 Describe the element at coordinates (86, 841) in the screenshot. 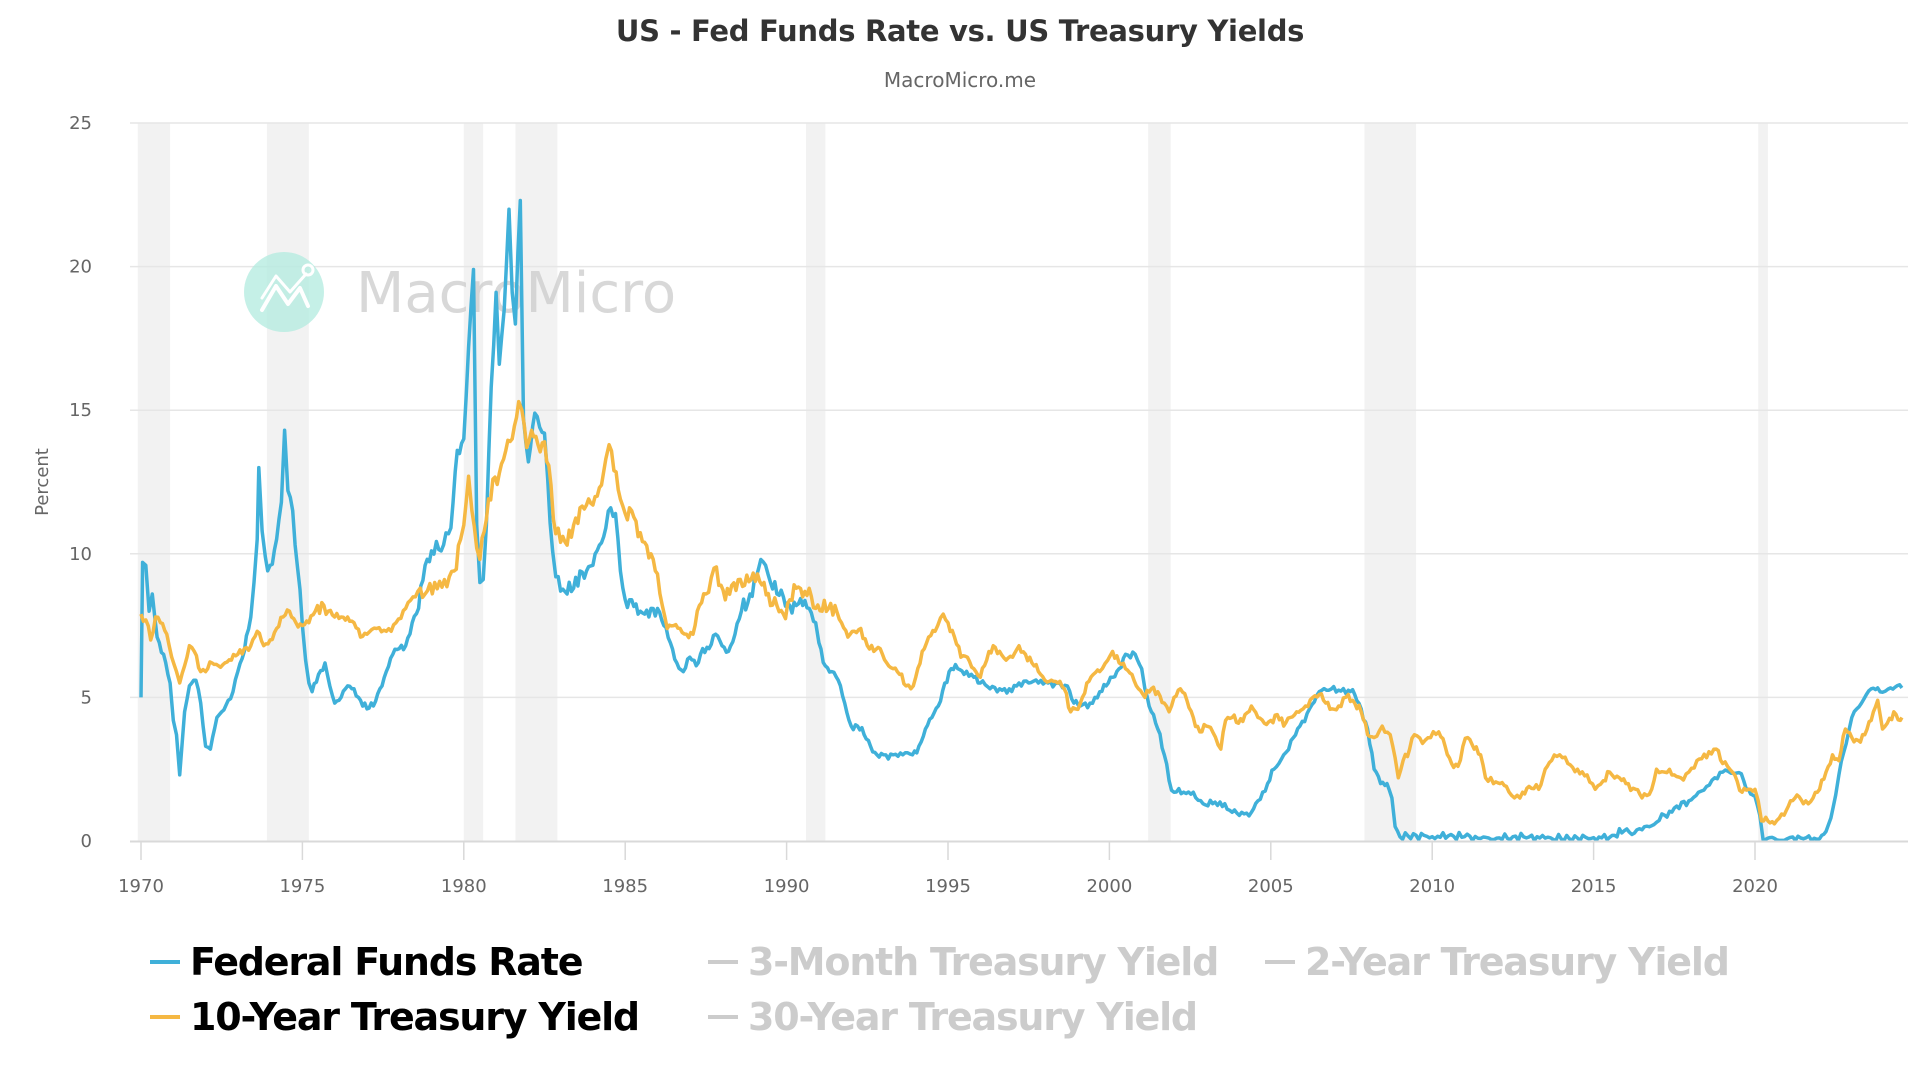

I see `y-tick-label: 0` at that location.